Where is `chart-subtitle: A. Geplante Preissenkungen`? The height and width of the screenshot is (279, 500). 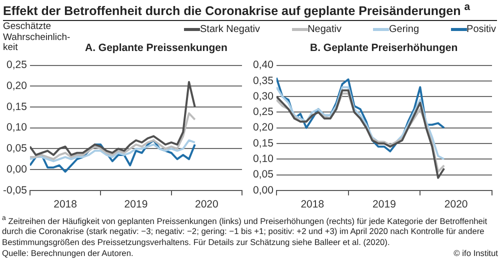
chart-subtitle: A. Geplante Preissenkungen is located at coordinates (156, 48).